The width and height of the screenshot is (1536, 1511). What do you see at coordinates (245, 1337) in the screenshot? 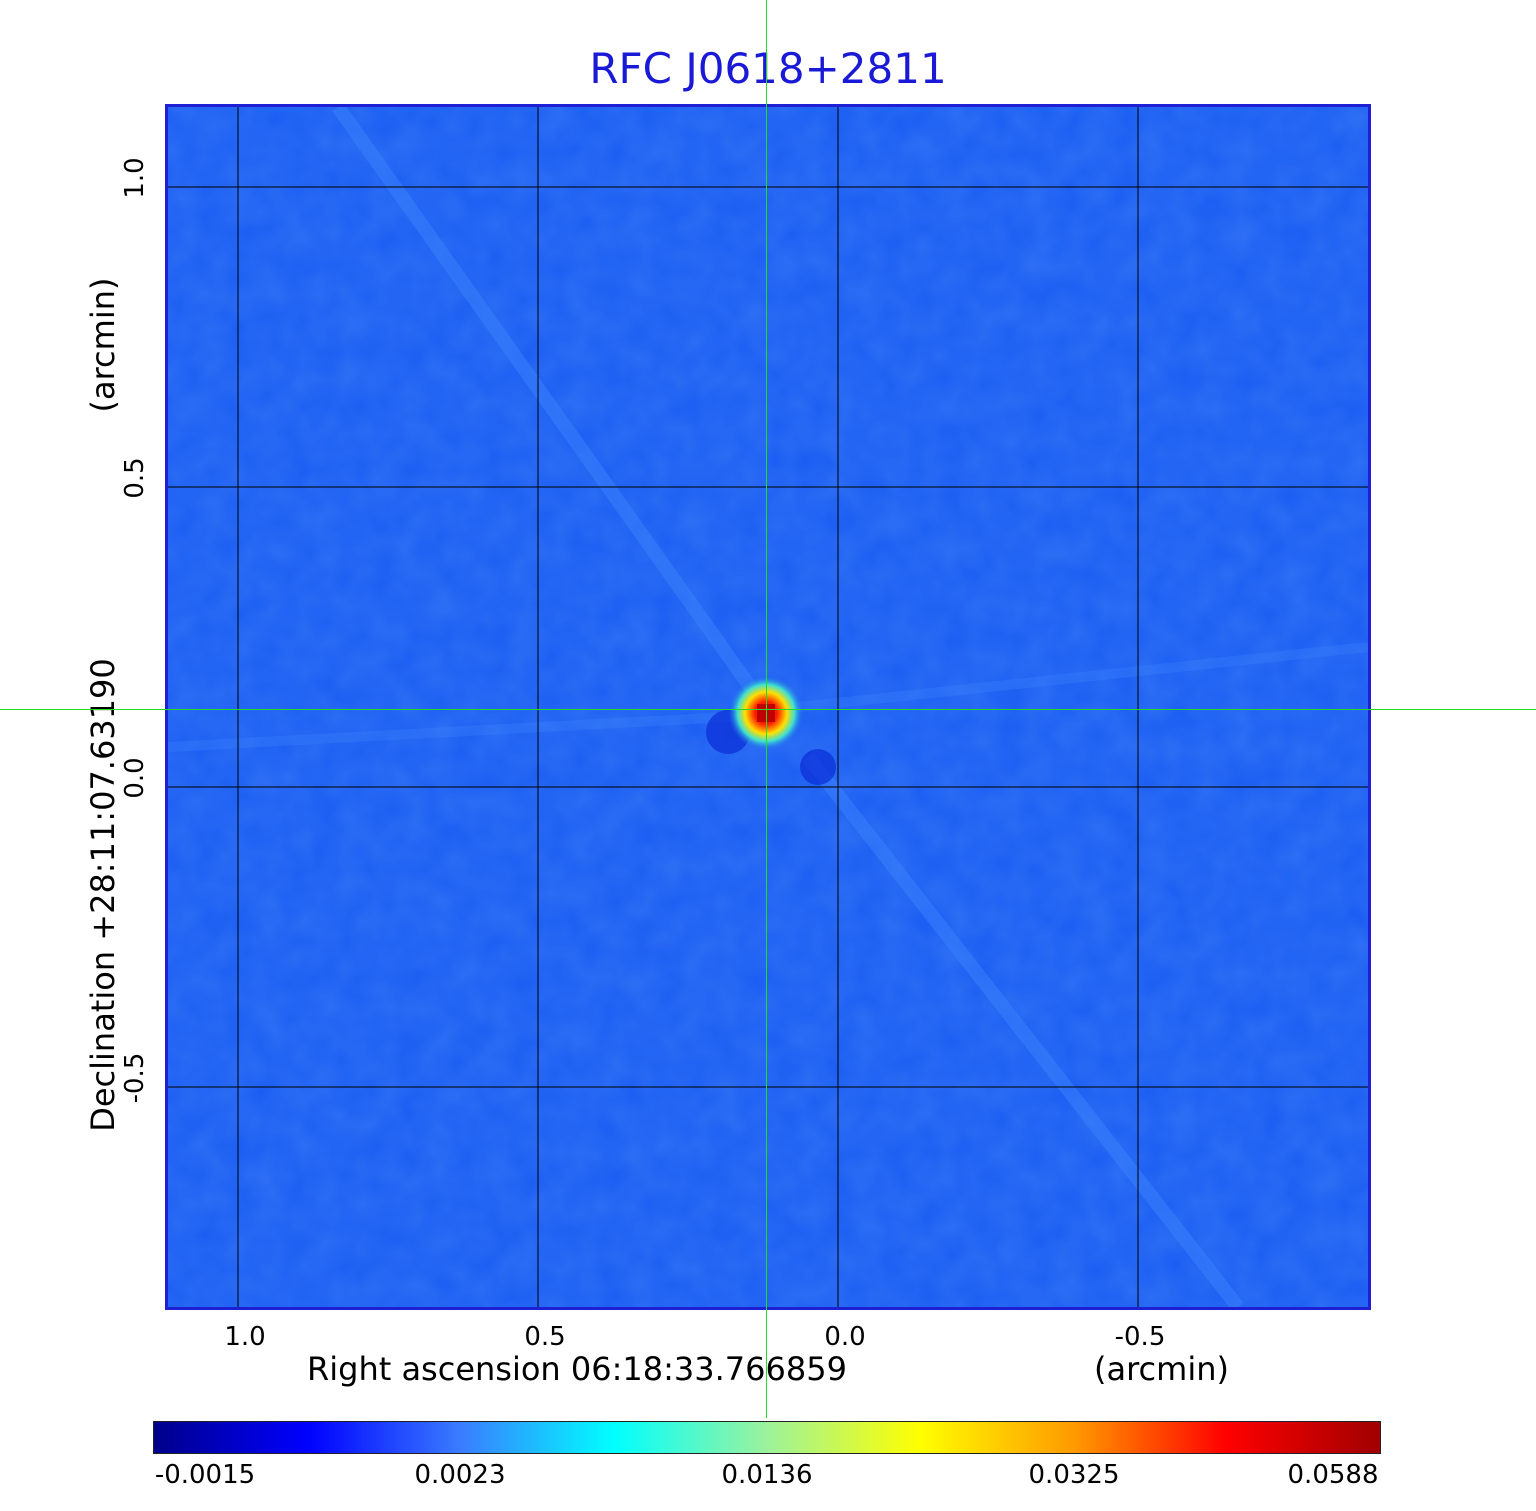
I see `x-tick-label: 1.0` at bounding box center [245, 1337].